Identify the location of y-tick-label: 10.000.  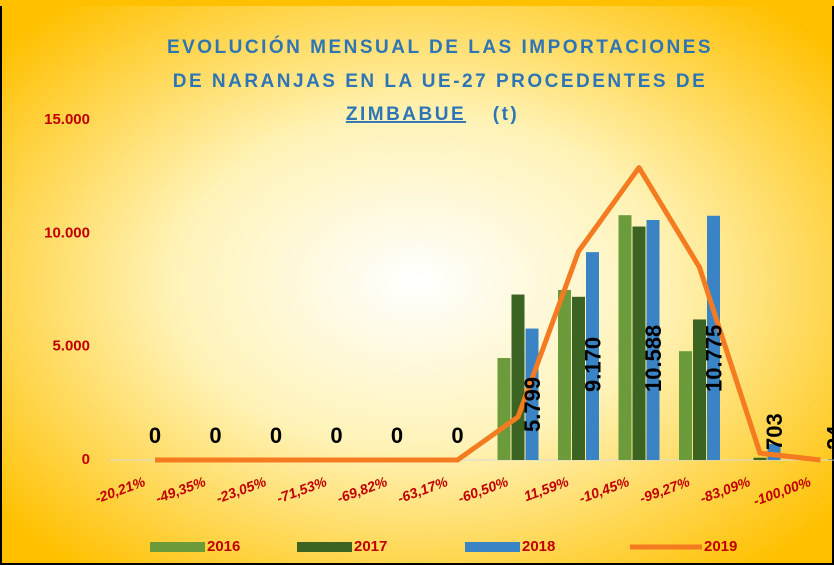
(67, 232).